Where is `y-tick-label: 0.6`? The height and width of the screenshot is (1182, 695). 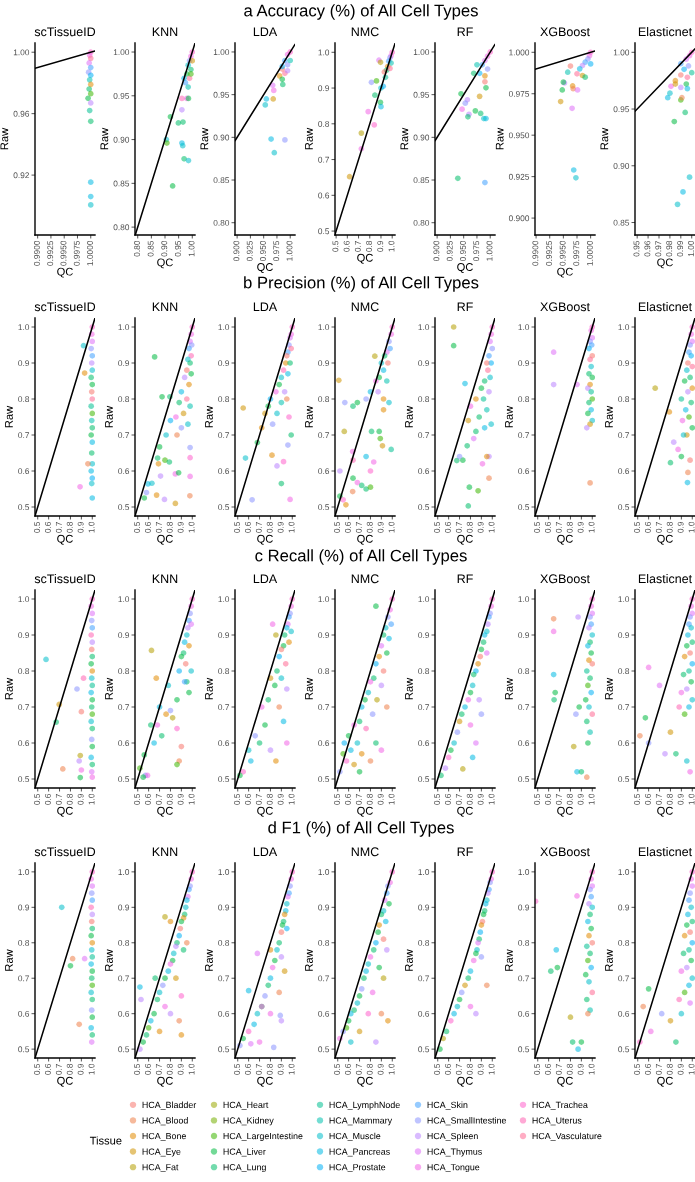 y-tick-label: 0.6 is located at coordinates (24, 471).